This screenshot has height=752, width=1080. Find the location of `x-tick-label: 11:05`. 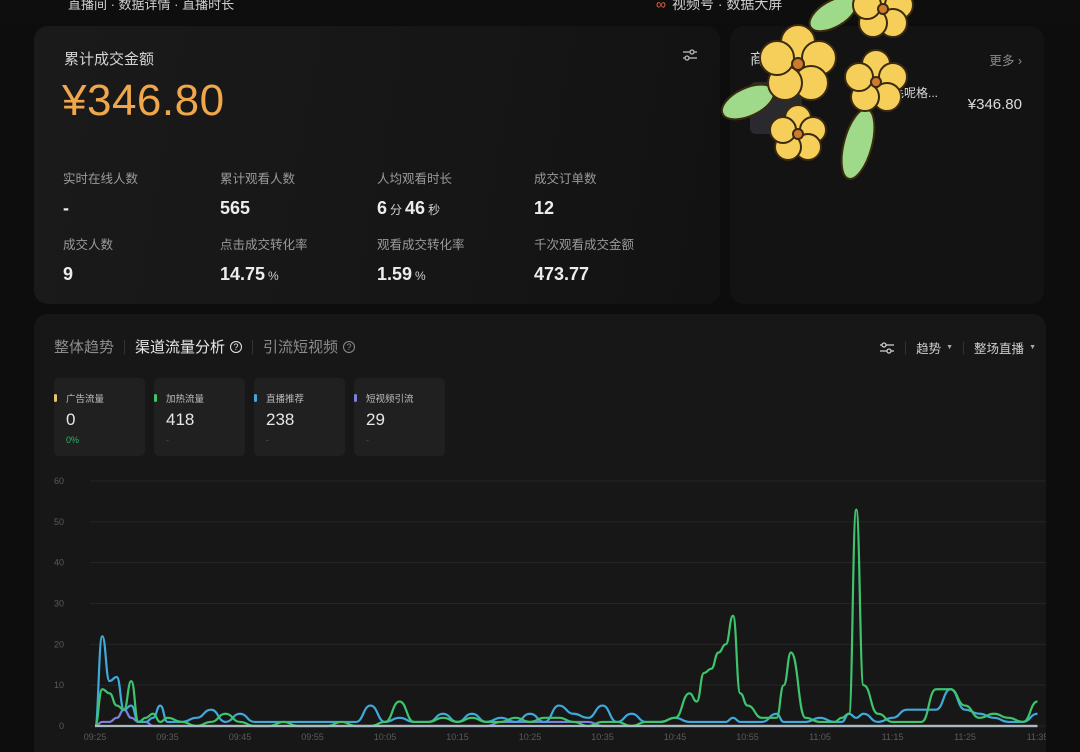

x-tick-label: 11:05 is located at coordinates (820, 737).